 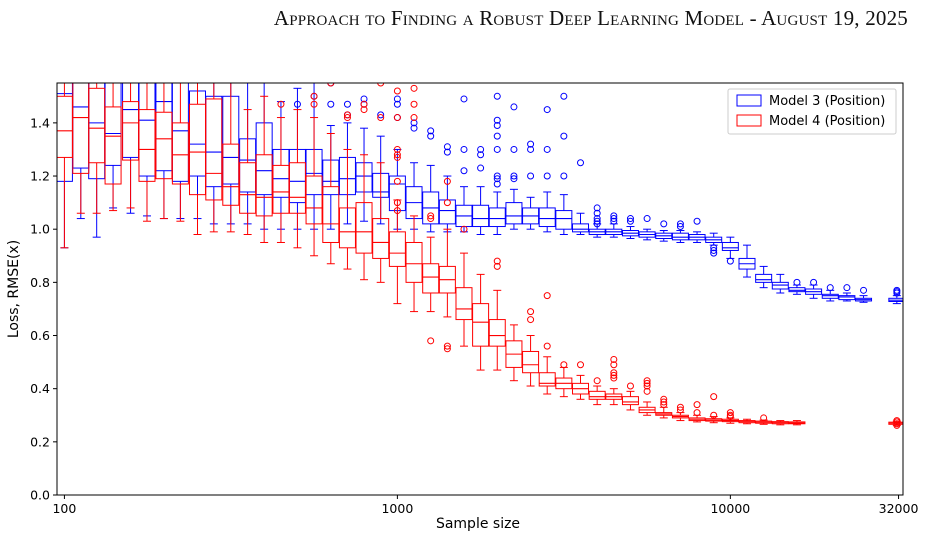 What do you see at coordinates (827, 101) in the screenshot?
I see `legend-label-model-3: Model 3 (Position)` at bounding box center [827, 101].